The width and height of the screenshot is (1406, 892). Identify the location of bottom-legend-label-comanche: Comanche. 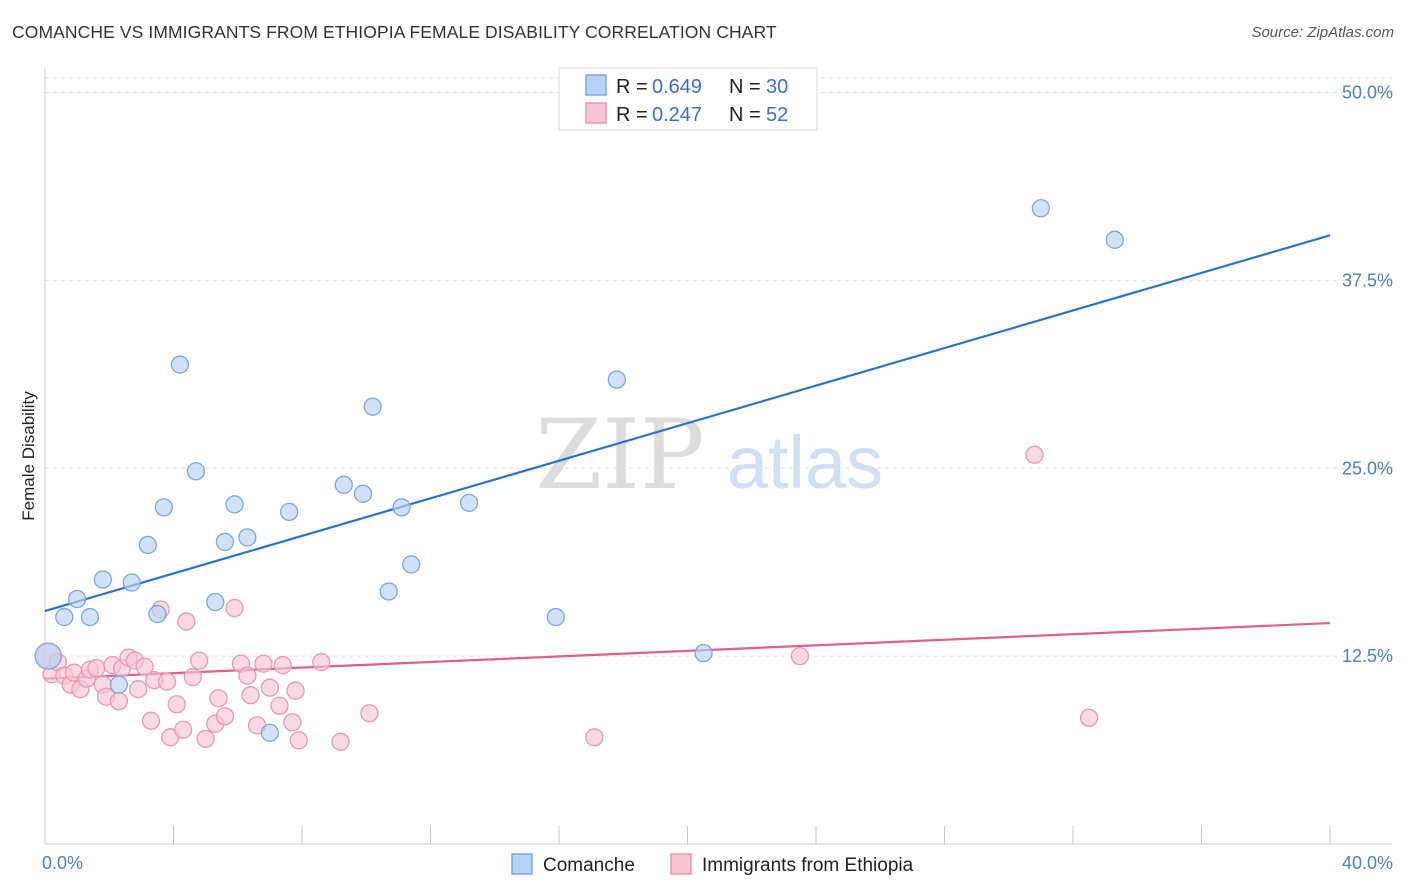
(589, 865).